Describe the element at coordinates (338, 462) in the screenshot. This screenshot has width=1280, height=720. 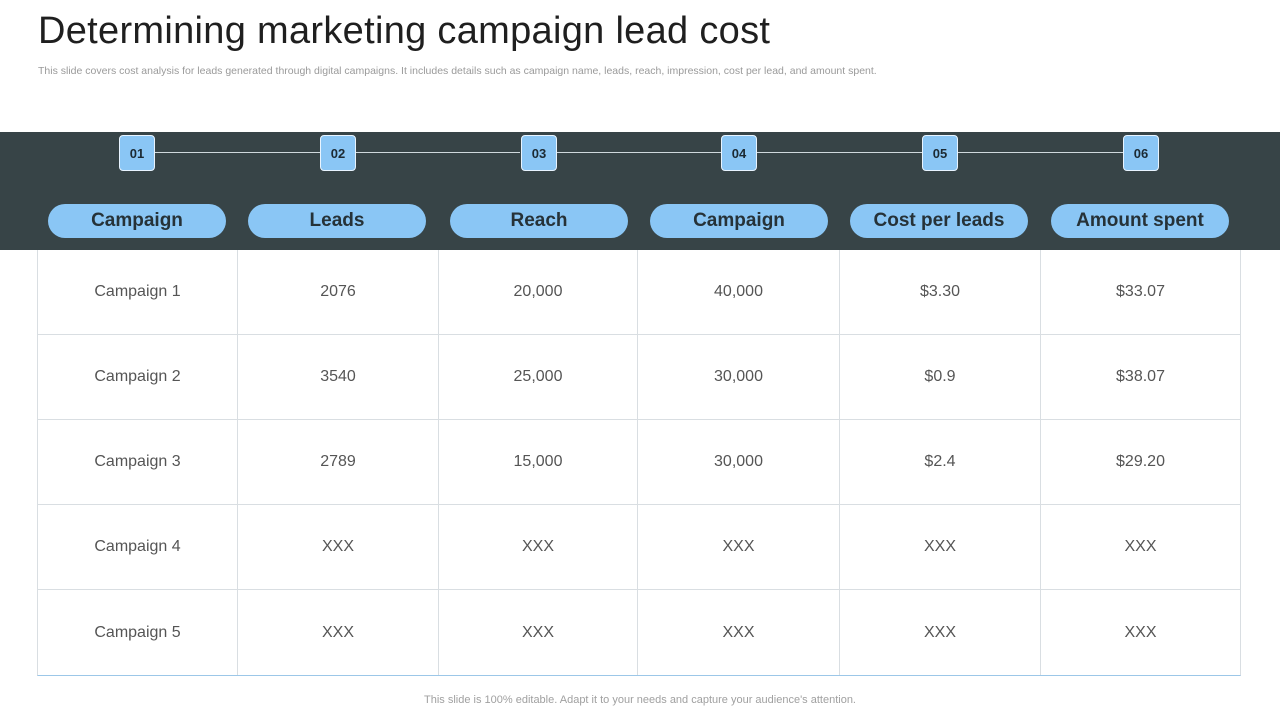
I see `table-cell: 2789` at that location.